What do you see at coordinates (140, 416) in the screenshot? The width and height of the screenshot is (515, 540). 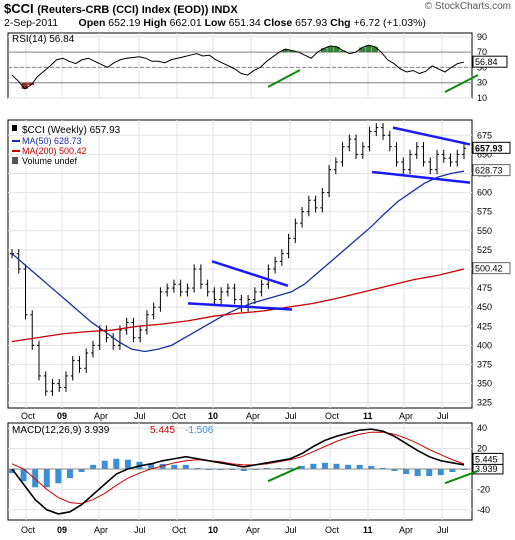 I see `price-x-tick: Jul` at bounding box center [140, 416].